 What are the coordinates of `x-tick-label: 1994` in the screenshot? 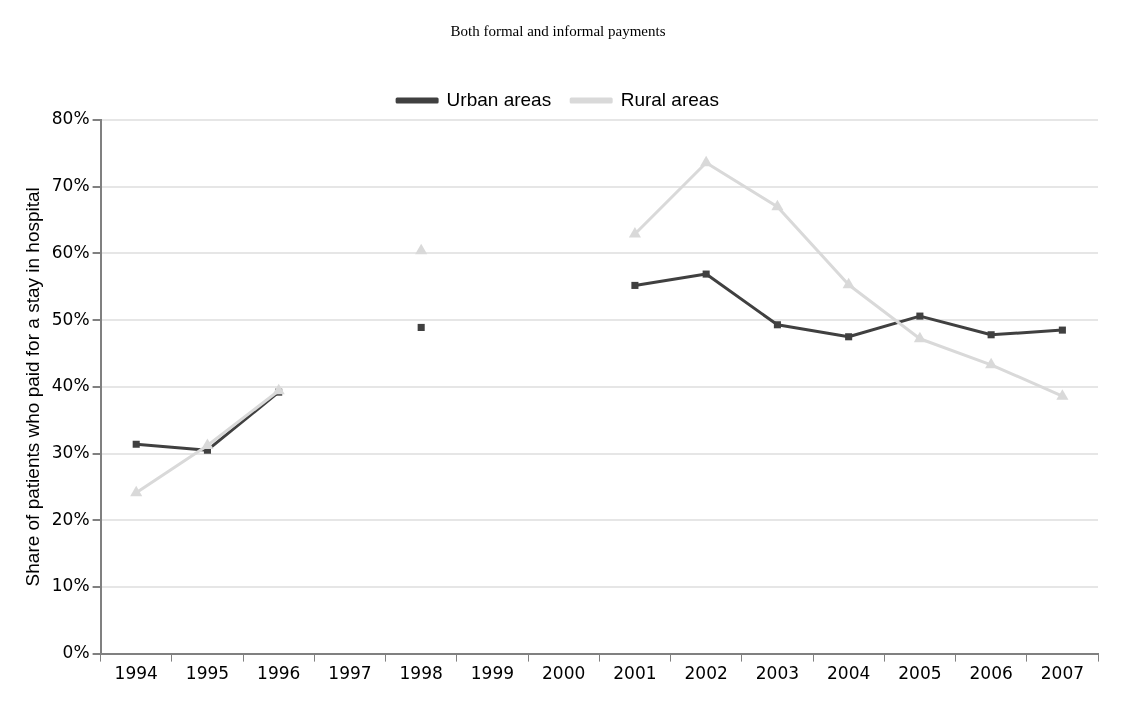 It's located at (136, 673).